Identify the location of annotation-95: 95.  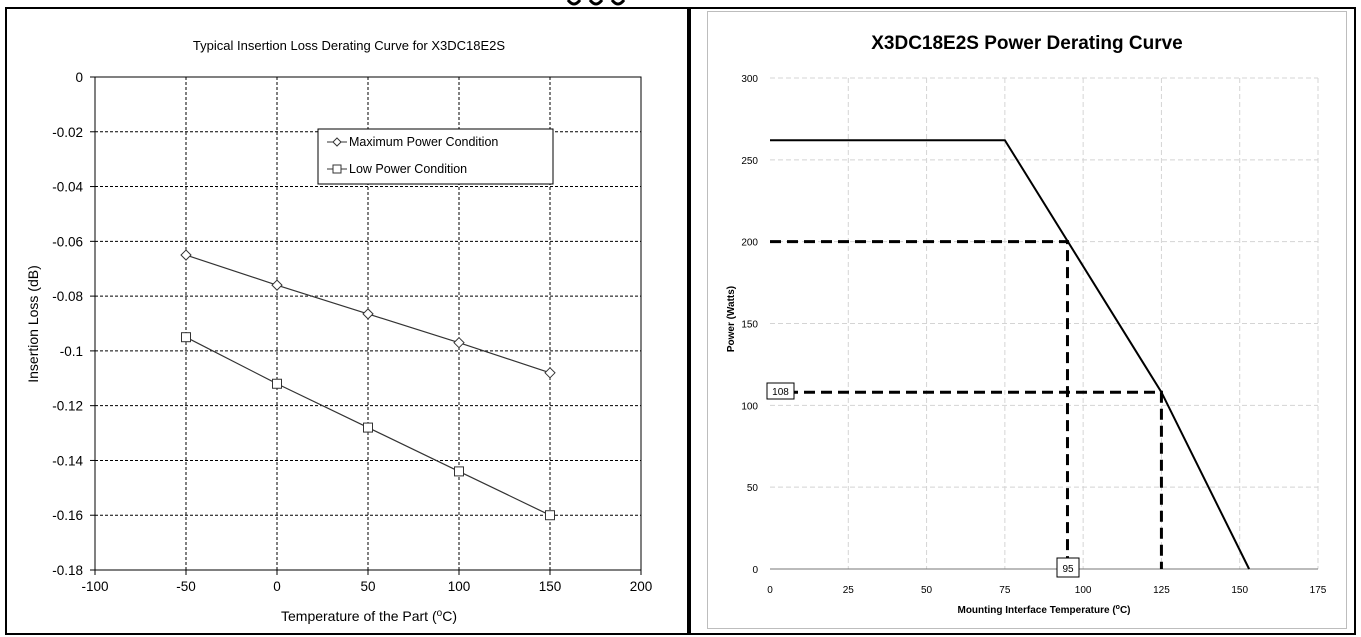
(1068, 567).